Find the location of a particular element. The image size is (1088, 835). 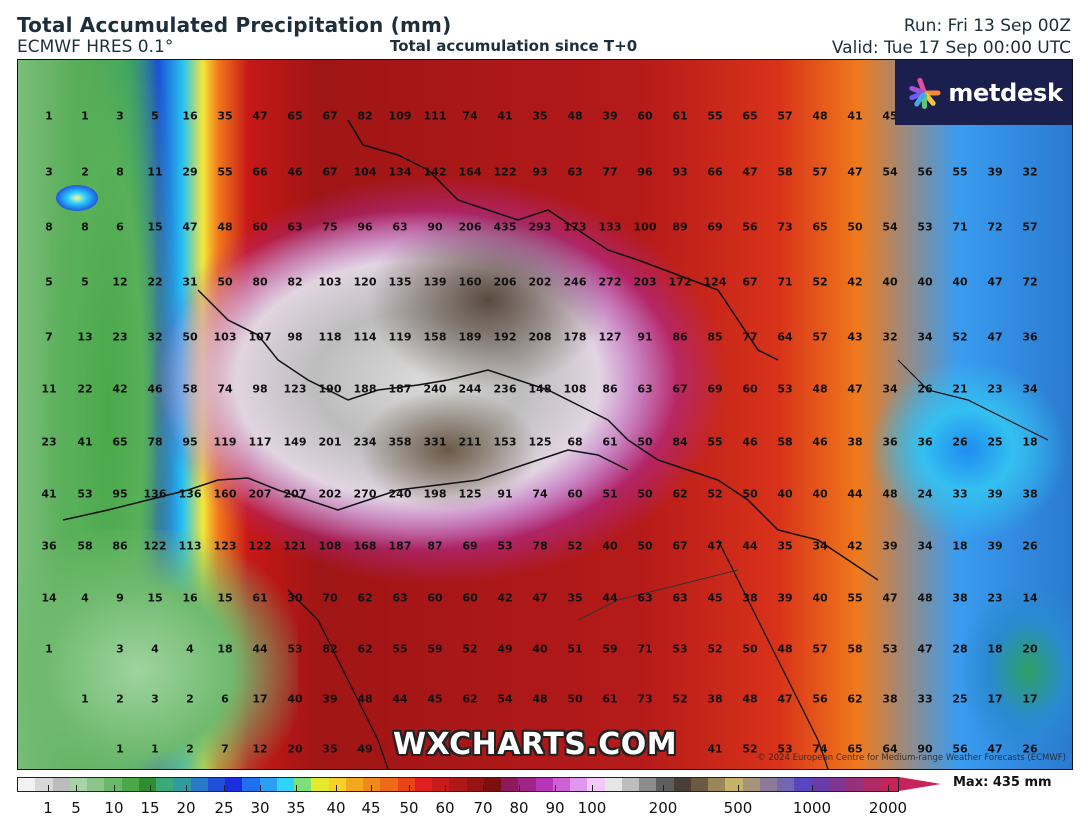

grid-value: 7 is located at coordinates (49, 337).